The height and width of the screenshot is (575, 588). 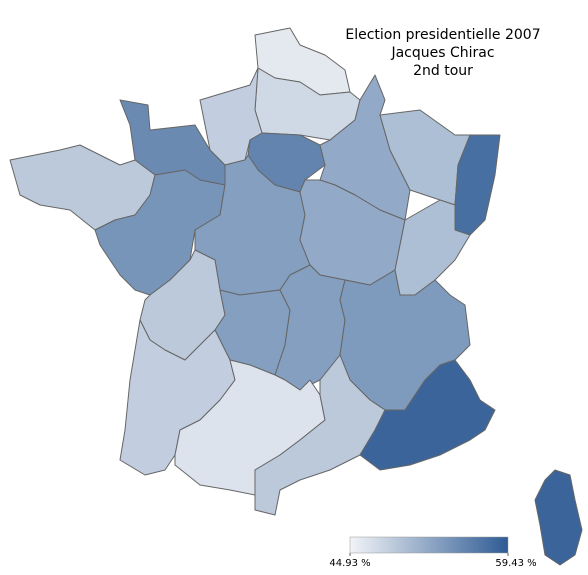 I want to click on colorbar, so click(x=429, y=545).